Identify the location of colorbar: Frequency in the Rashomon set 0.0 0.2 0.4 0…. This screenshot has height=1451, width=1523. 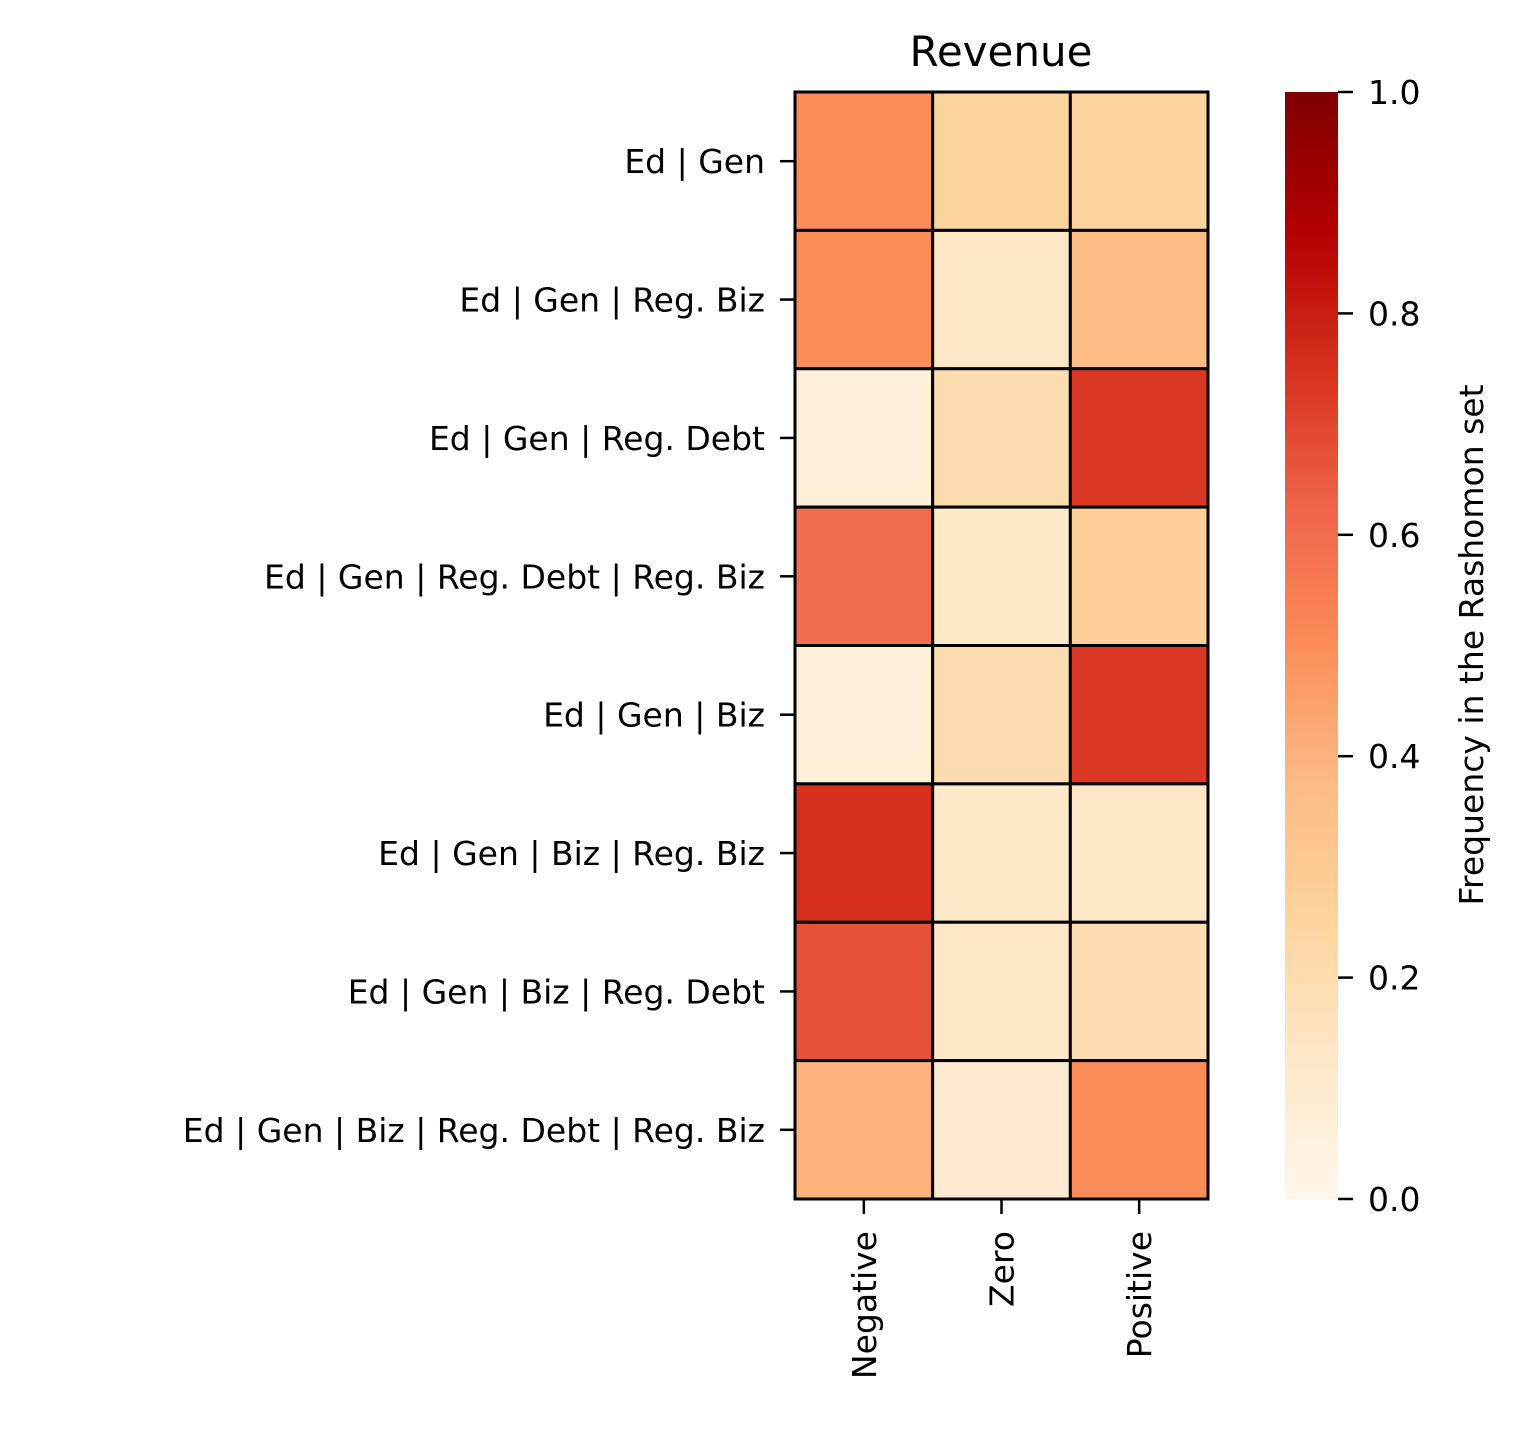
(1388, 646).